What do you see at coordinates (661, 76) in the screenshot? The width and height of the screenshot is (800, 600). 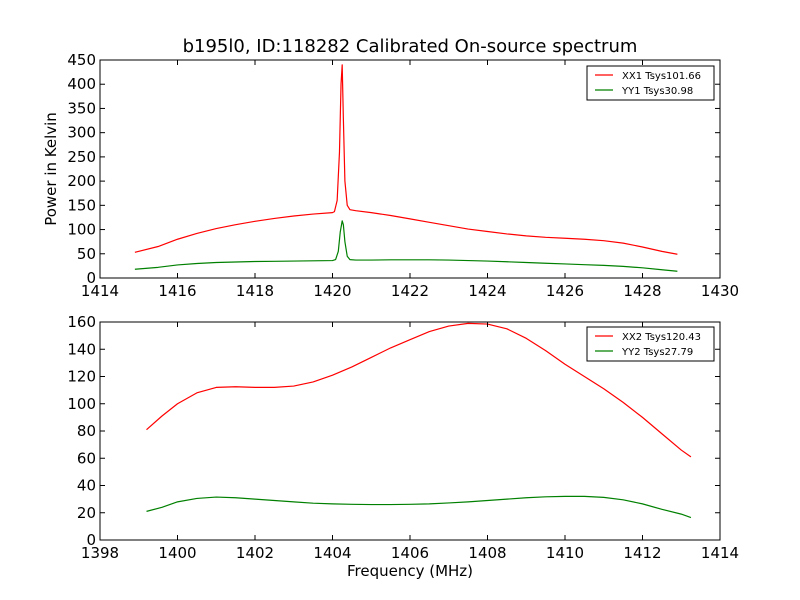 I see `legend-entry: XX1 Tsys101.66` at bounding box center [661, 76].